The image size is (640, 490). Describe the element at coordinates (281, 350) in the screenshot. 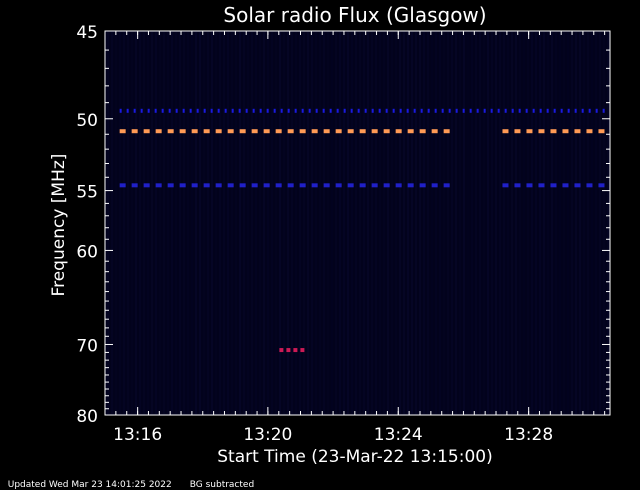

I see `series-3-dash` at that location.